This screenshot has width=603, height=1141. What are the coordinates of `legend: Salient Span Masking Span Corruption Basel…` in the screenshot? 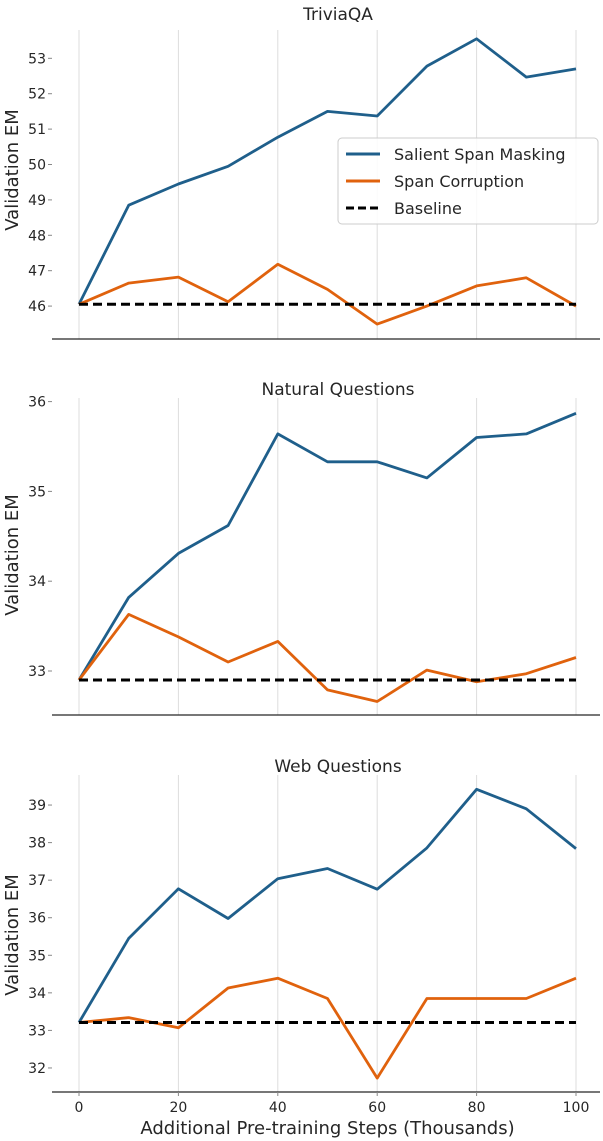 It's located at (468, 181).